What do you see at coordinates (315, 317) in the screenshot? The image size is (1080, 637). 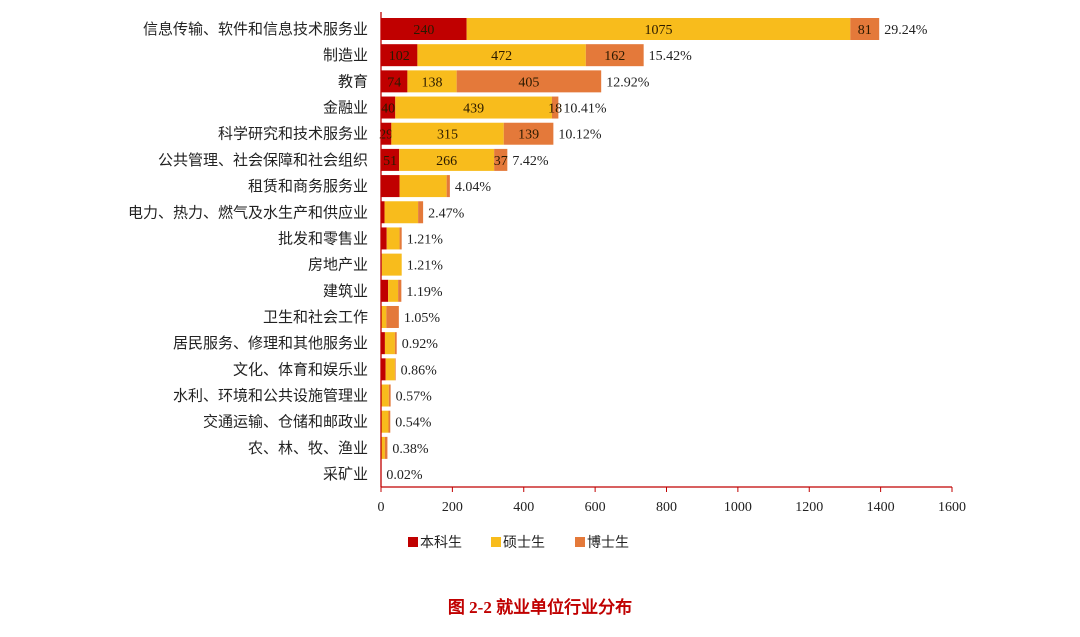 I see `category-label: 卫生和社会工作` at bounding box center [315, 317].